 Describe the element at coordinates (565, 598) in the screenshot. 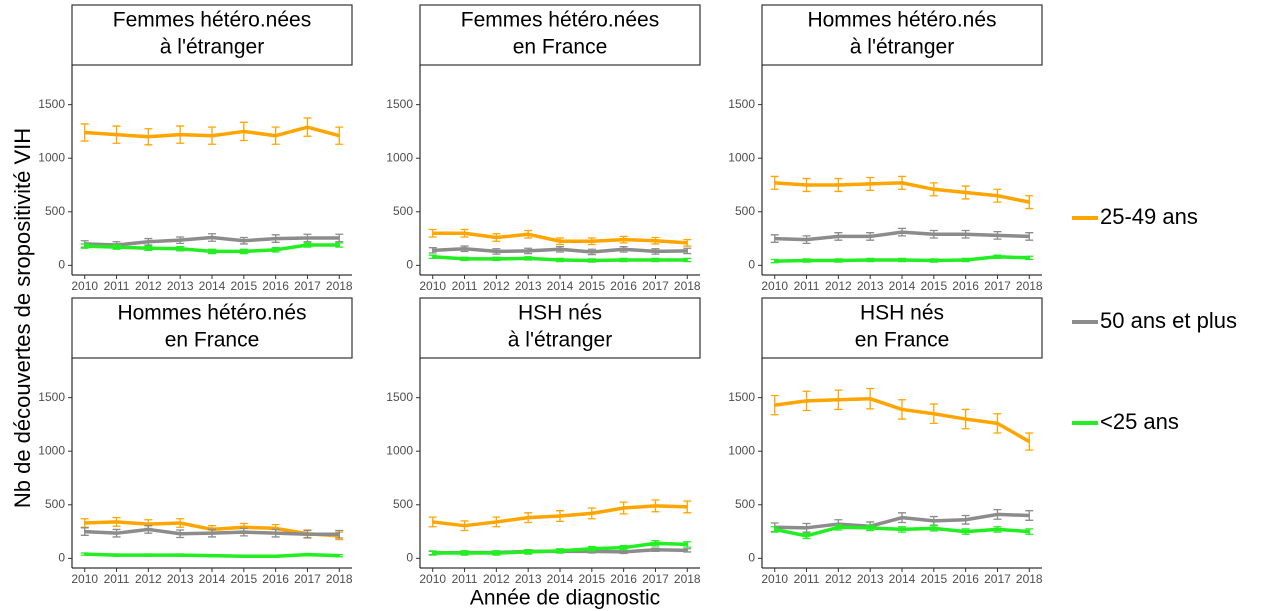

I see `x-axis-label: Année de diagnostic` at that location.